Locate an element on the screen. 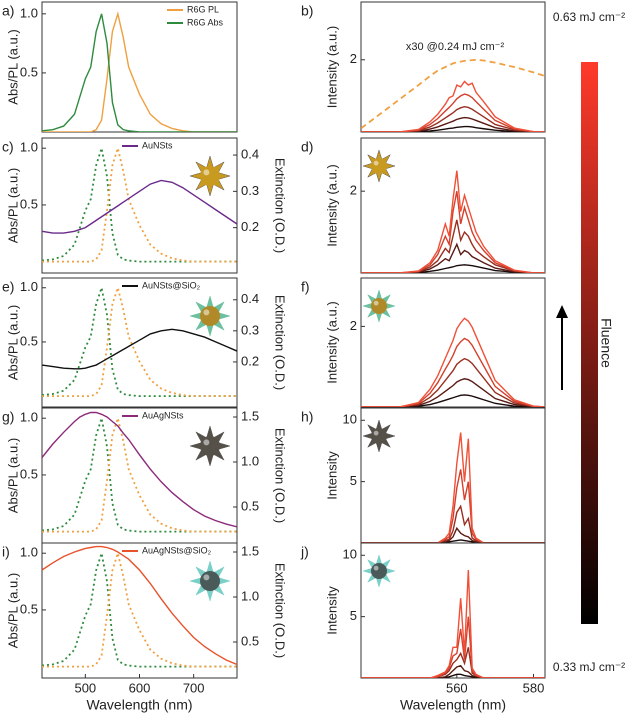 Image resolution: width=629 pixels, height=719 pixels. y2-tick-label: 0.4 is located at coordinates (250, 153).